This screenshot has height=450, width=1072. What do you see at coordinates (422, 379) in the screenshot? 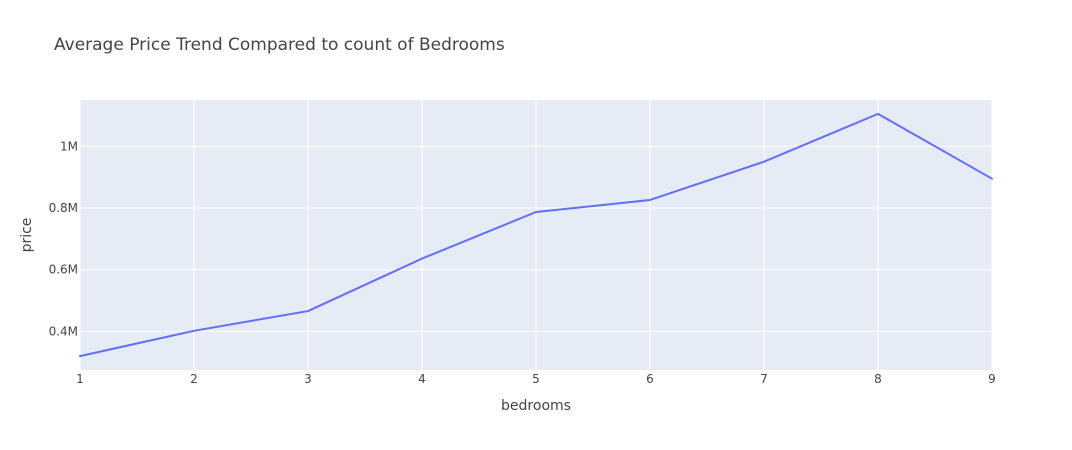
I see `x-tick-label: 4` at bounding box center [422, 379].